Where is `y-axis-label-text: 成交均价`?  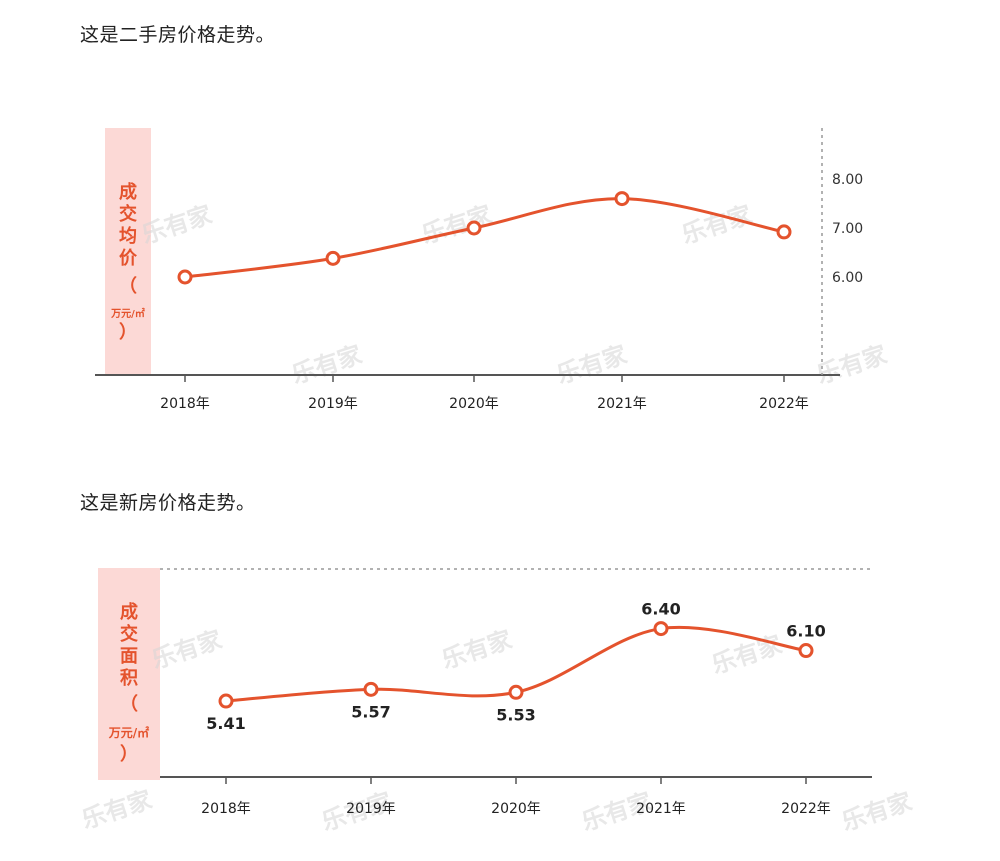 y-axis-label-text: 成交均价 is located at coordinates (128, 225).